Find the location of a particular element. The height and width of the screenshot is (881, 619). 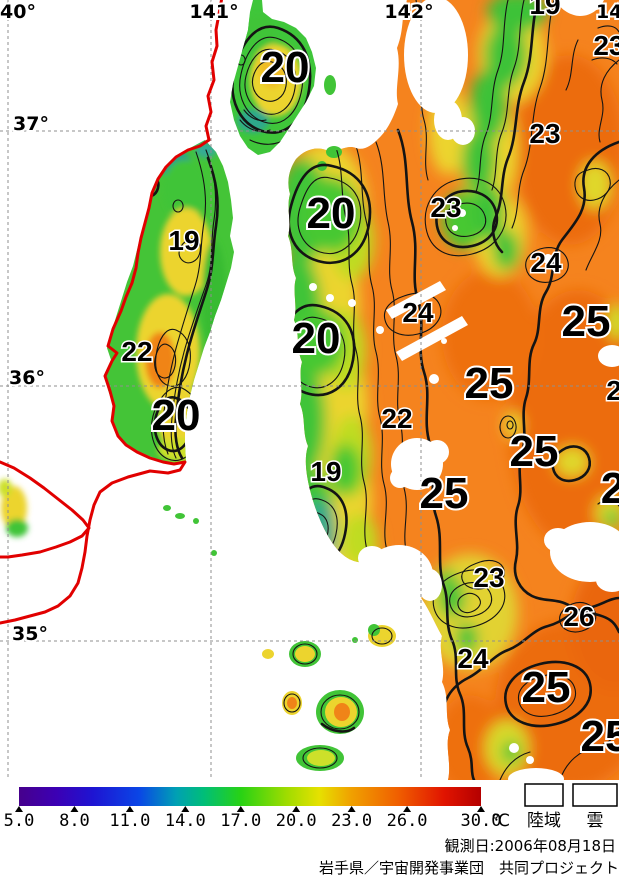

colorbar-ticks: 5.0 8.0 11.0 14.0 17.0 20.0 23.0 26.0 30.0 is located at coordinates (253, 818).